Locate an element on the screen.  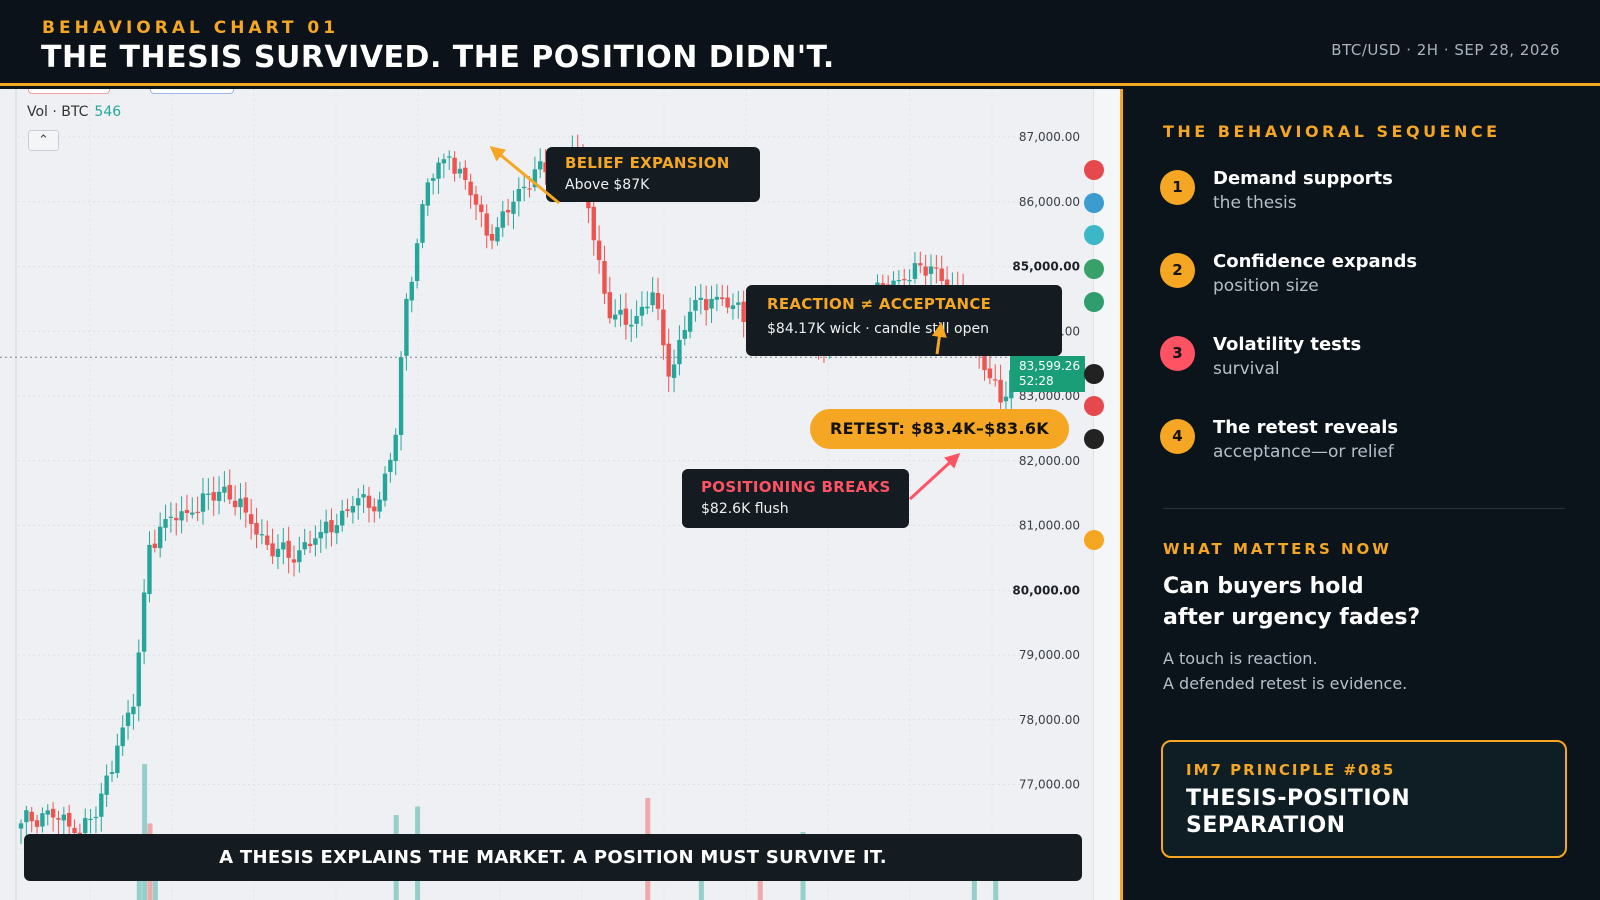
step-subtitle: position size is located at coordinates (1266, 286).